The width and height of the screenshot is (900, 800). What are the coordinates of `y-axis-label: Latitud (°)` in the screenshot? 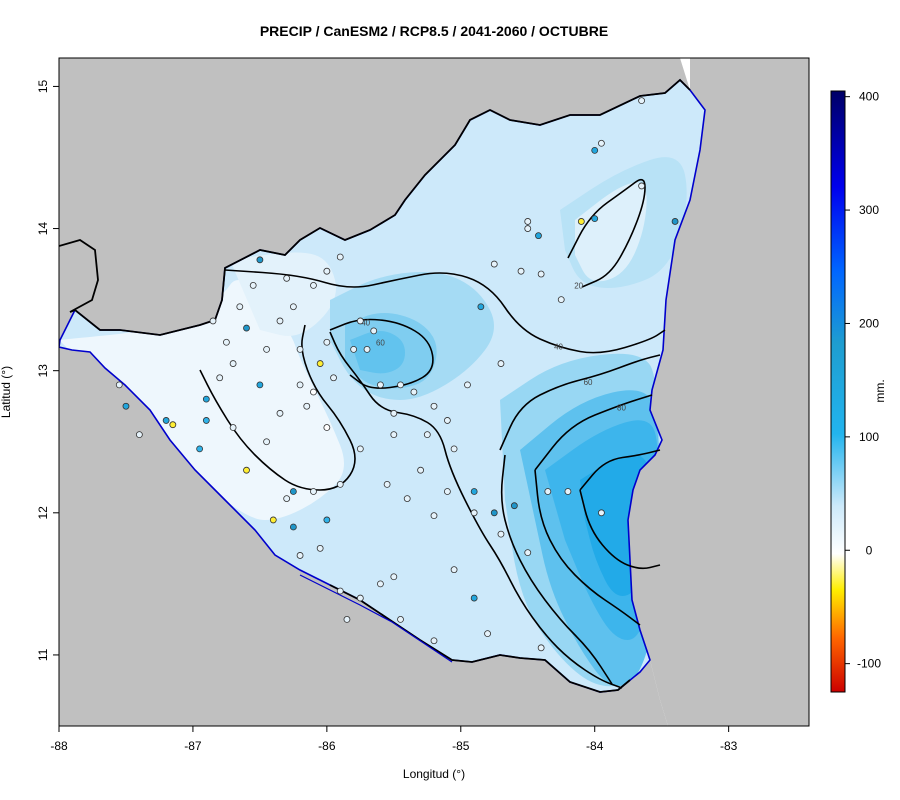 It's located at (6, 392).